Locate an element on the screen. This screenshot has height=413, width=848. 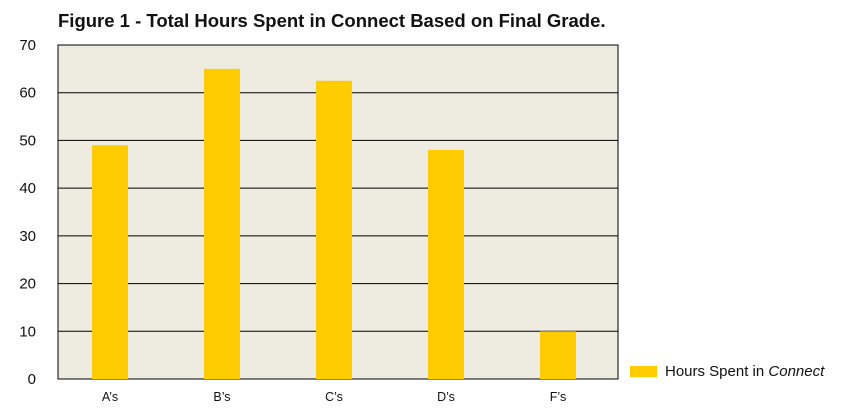
y-tick-label: 10 is located at coordinates (27, 331).